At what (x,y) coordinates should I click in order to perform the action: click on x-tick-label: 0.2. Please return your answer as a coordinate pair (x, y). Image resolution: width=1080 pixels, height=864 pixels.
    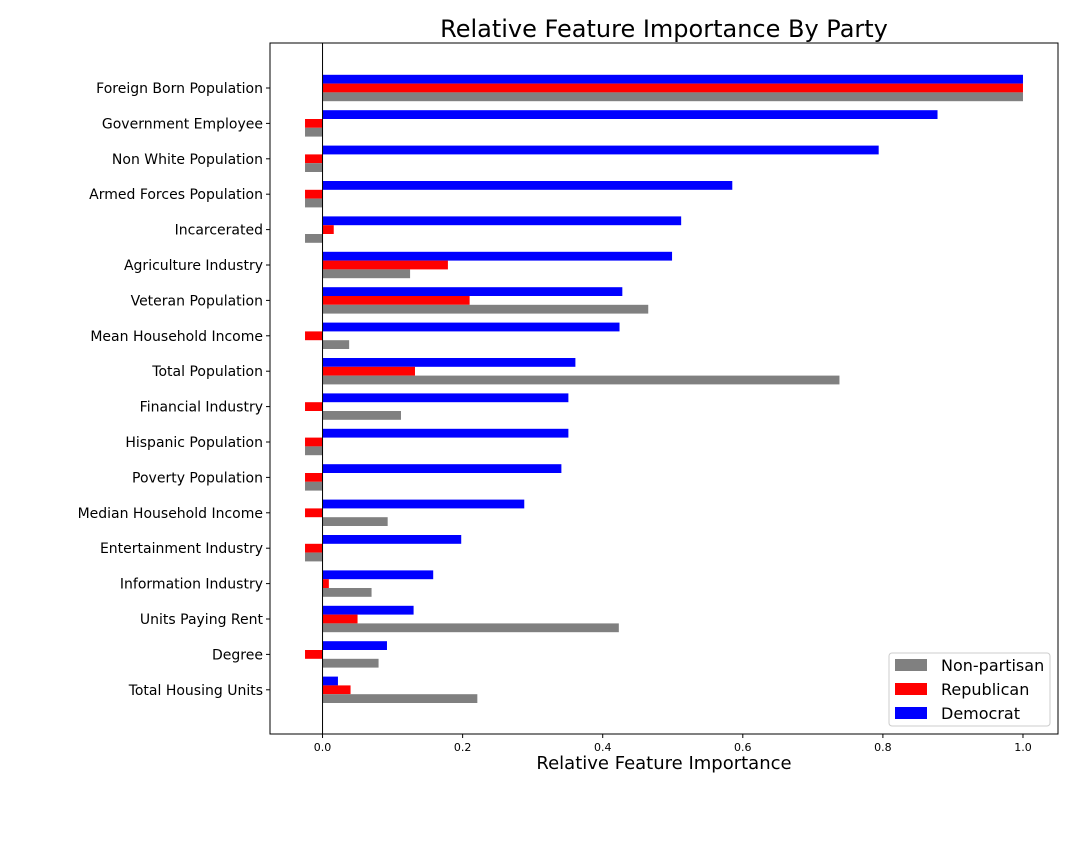
    Looking at the image, I should click on (463, 747).